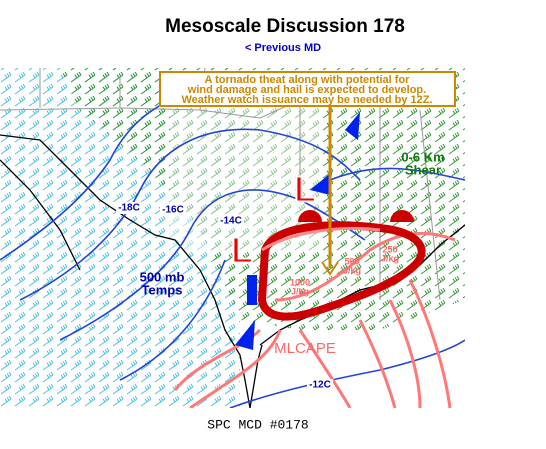  I want to click on temps-label: 500 mb, so click(162, 276).